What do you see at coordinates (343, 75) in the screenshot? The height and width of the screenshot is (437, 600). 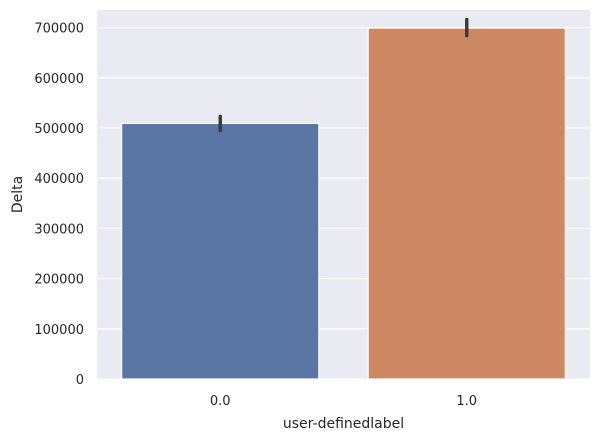 I see `error-bars` at bounding box center [343, 75].